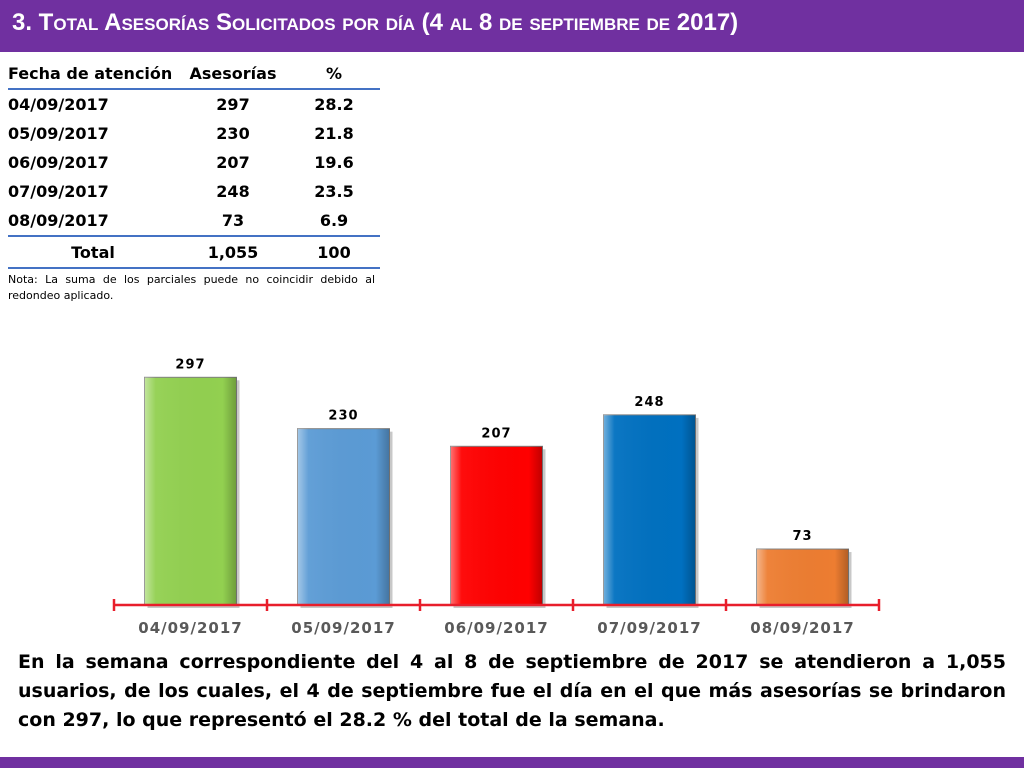  I want to click on column-header-count: Asesorías, so click(233, 74).